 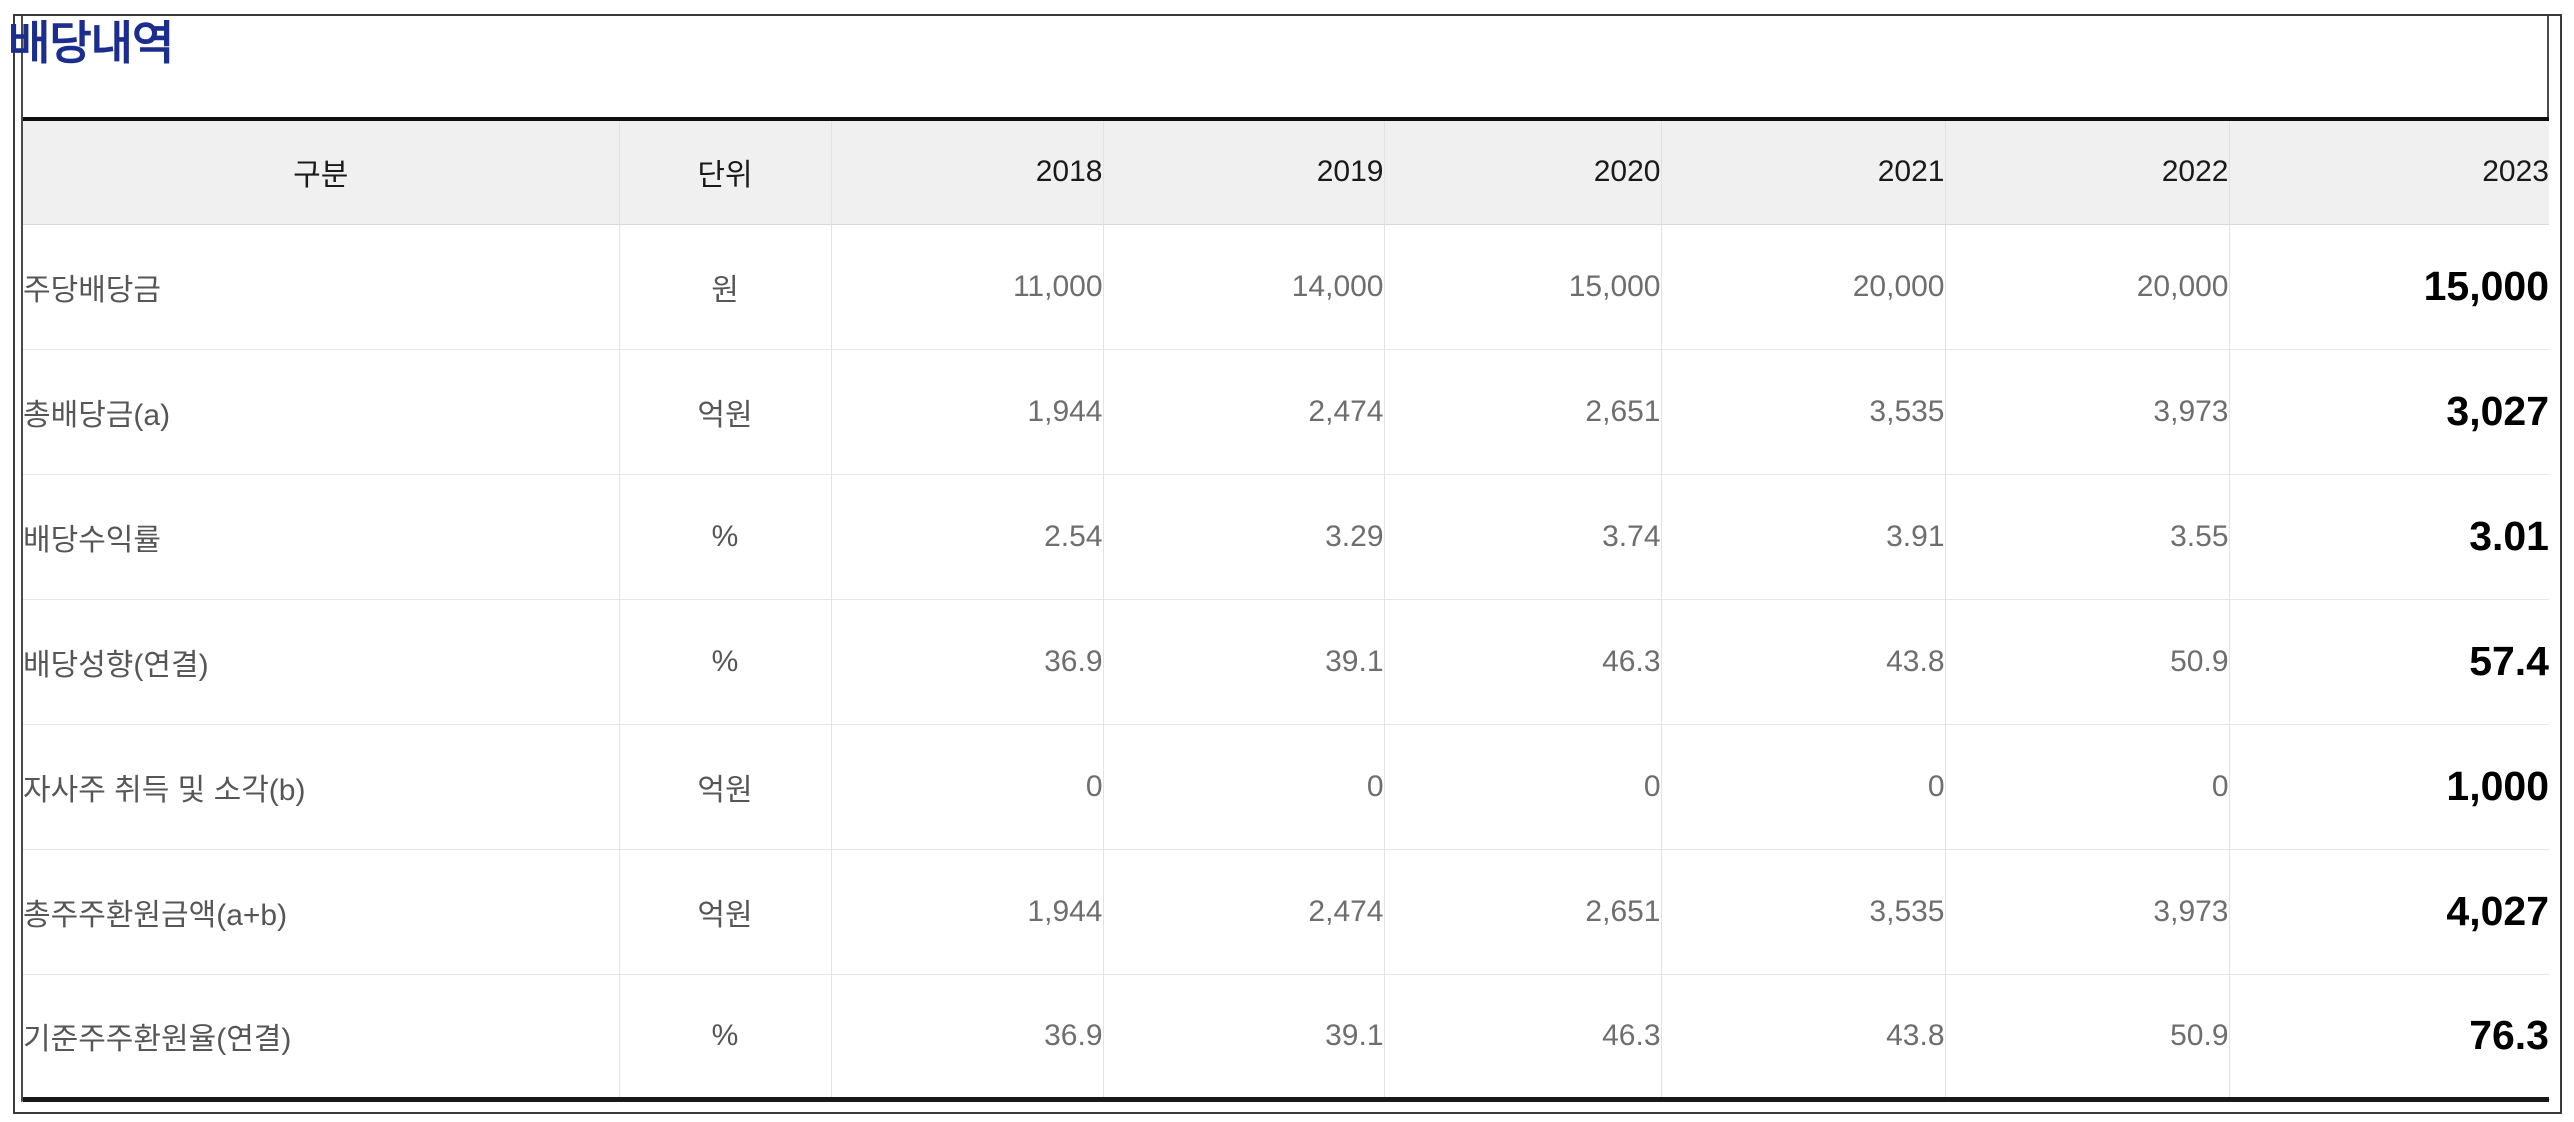 I want to click on cell-2021: 3.91, so click(x=1802, y=536).